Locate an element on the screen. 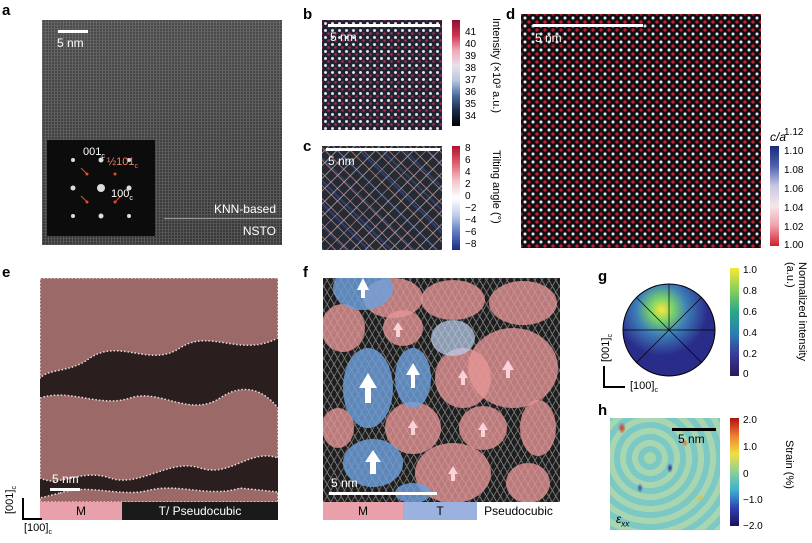 The width and height of the screenshot is (812, 543). intensity-map: 5 nm is located at coordinates (382, 75).